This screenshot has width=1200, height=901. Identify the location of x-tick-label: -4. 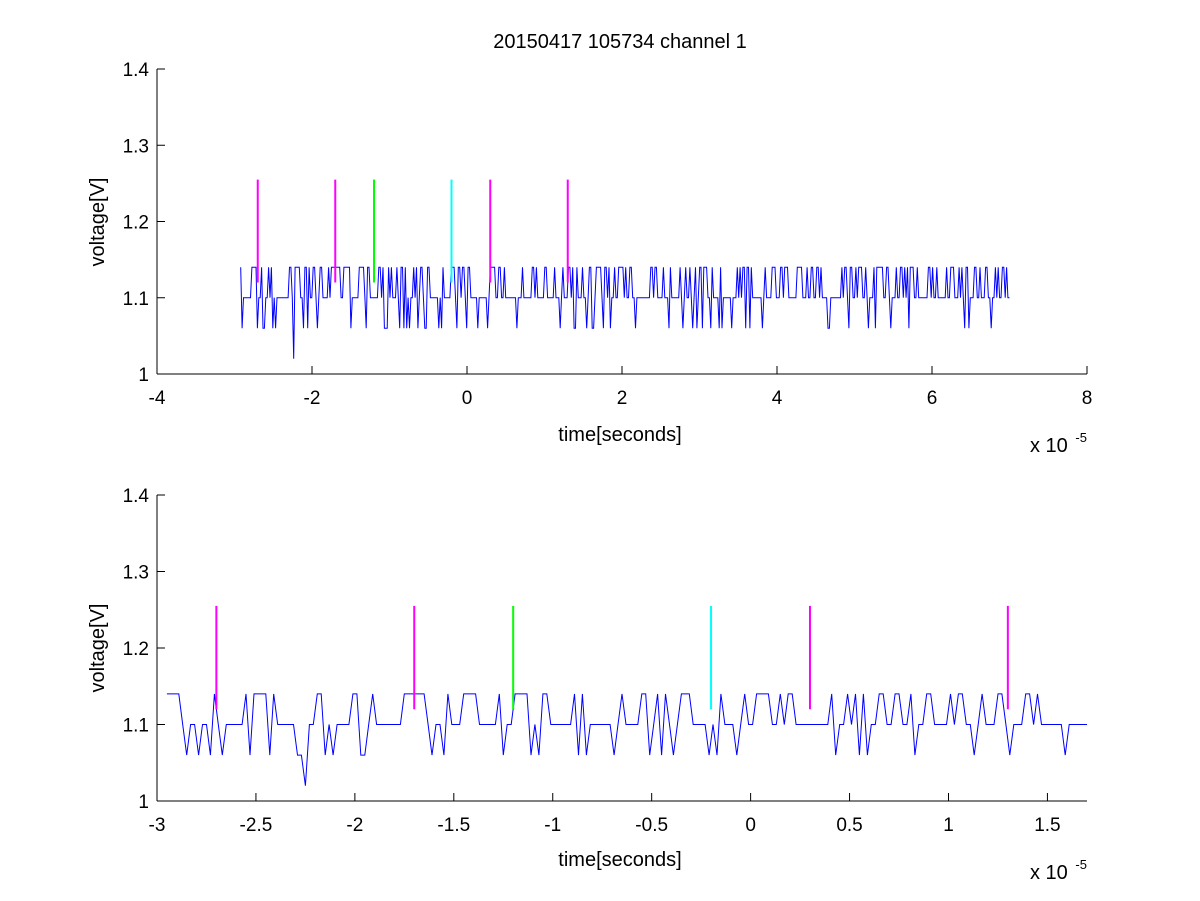
(157, 398).